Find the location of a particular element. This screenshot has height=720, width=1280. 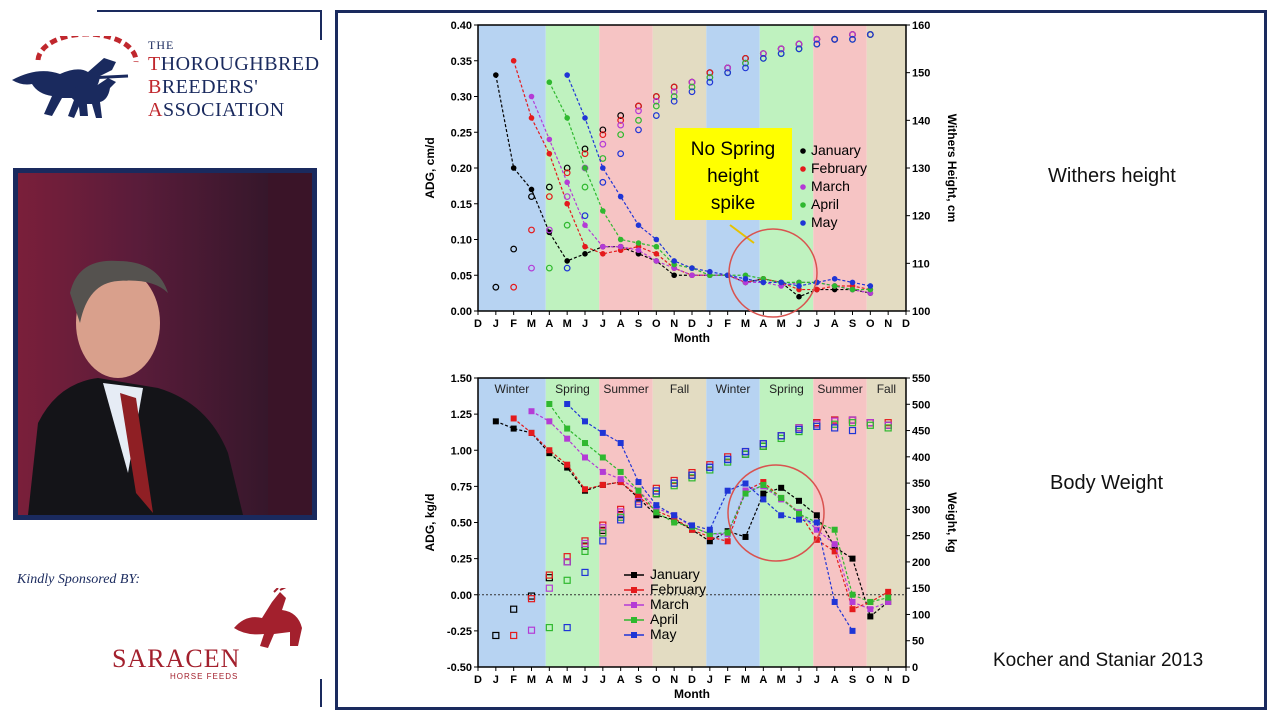

horse-logo-icon is located at coordinates (75, 77).